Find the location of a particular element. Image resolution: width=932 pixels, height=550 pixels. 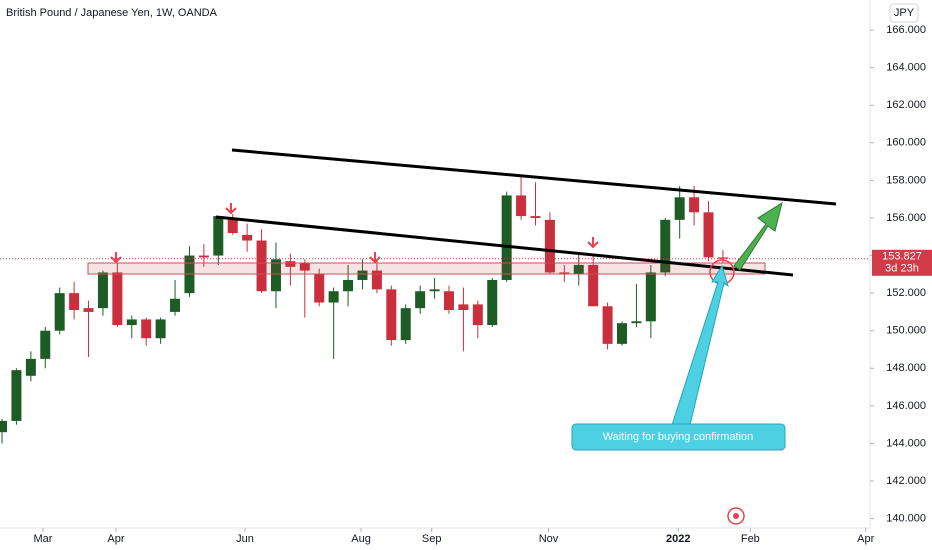

y-tick-label: 148.000 is located at coordinates (906, 368).